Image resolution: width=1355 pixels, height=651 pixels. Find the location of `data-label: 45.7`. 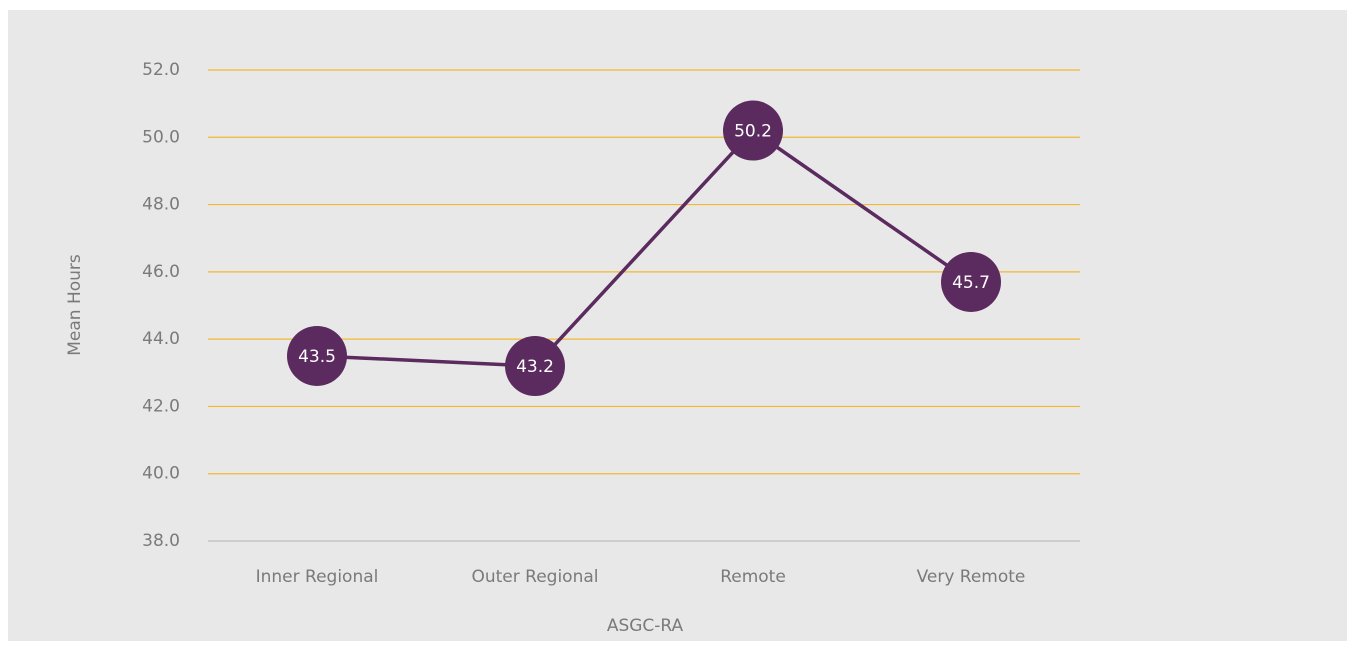

data-label: 45.7 is located at coordinates (971, 283).